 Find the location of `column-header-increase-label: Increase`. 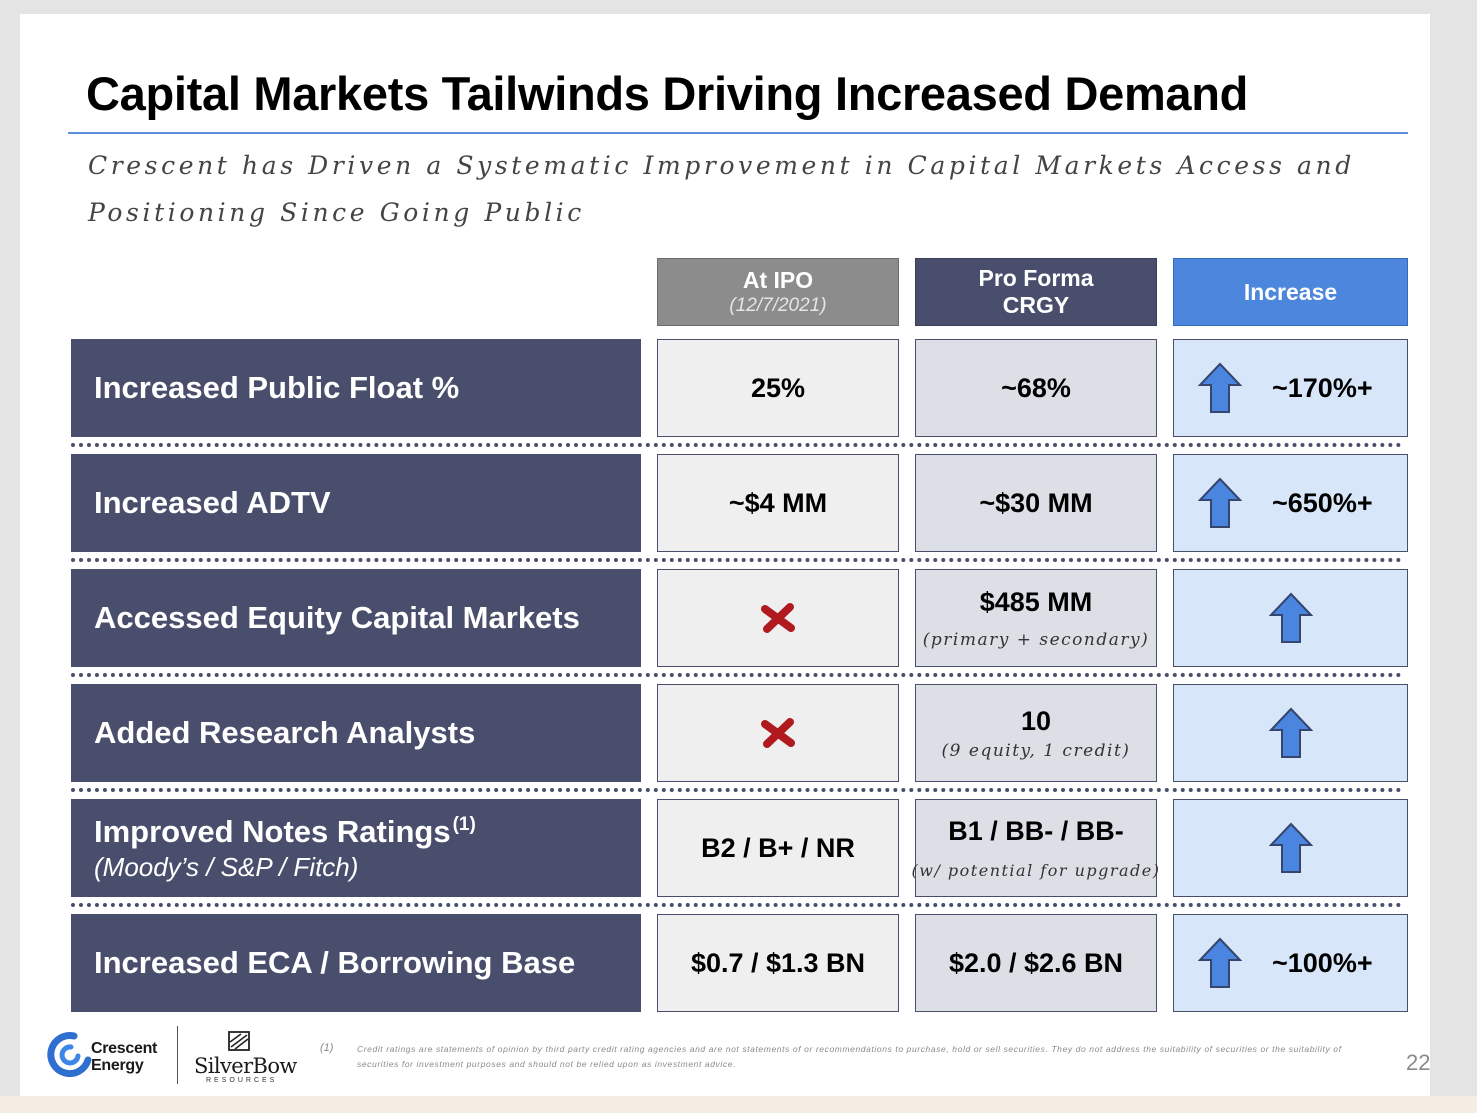

column-header-increase-label: Increase is located at coordinates (1290, 291).